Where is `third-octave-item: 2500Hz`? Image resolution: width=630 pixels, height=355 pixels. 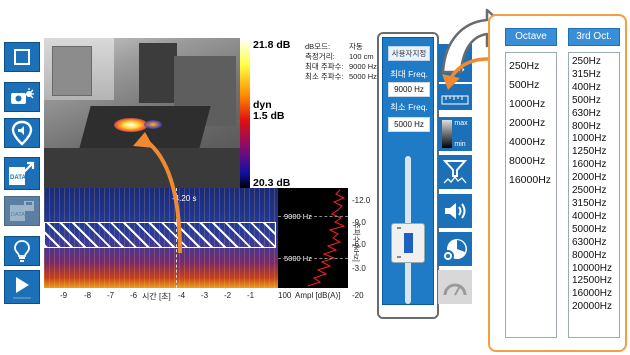
third-octave-item: 2500Hz is located at coordinates (589, 191).